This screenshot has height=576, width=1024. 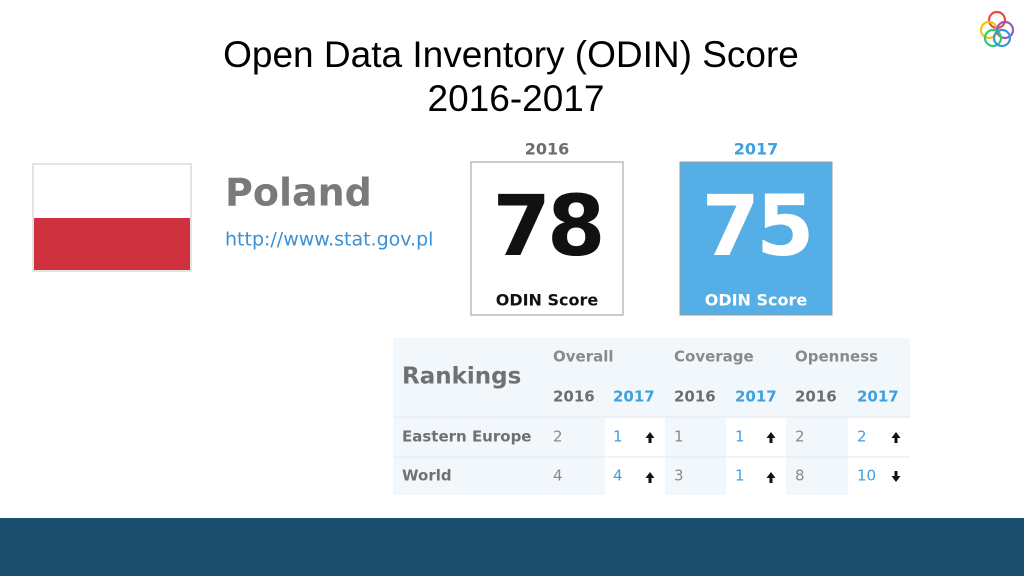 I want to click on rankings-table, so click(x=651, y=416).